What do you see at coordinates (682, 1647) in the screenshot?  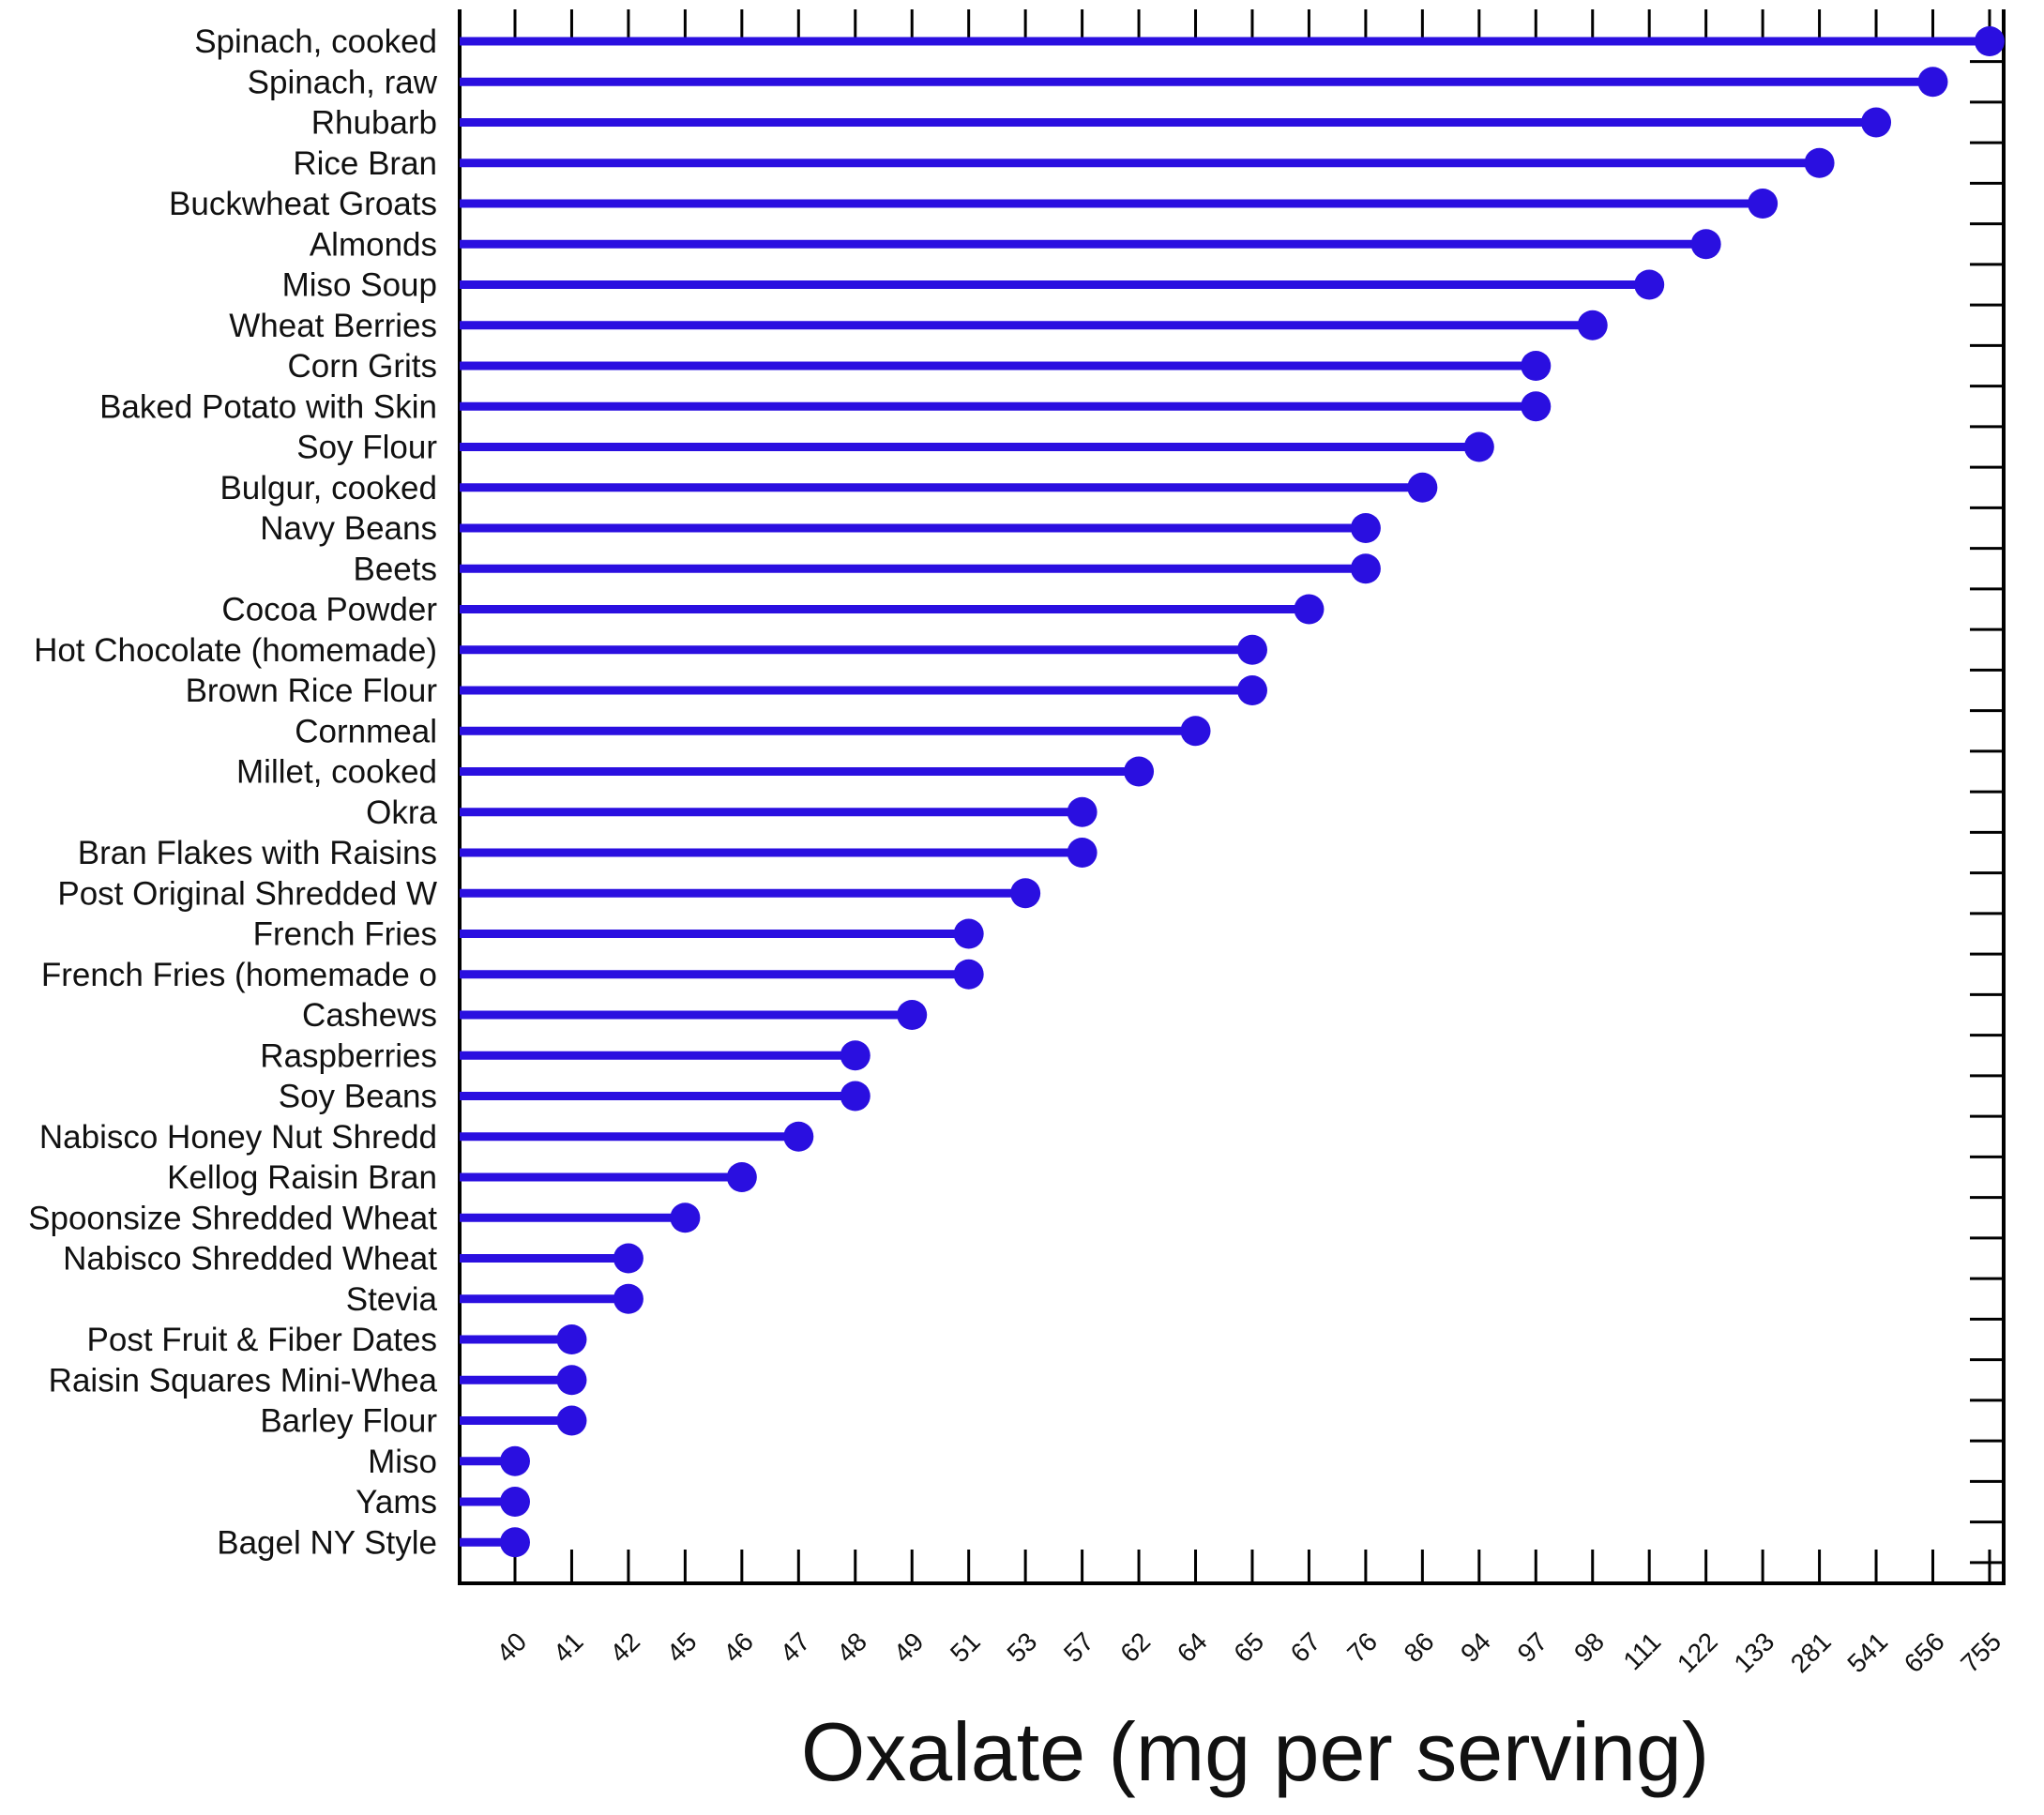 I see `x-tick-label: 45` at bounding box center [682, 1647].